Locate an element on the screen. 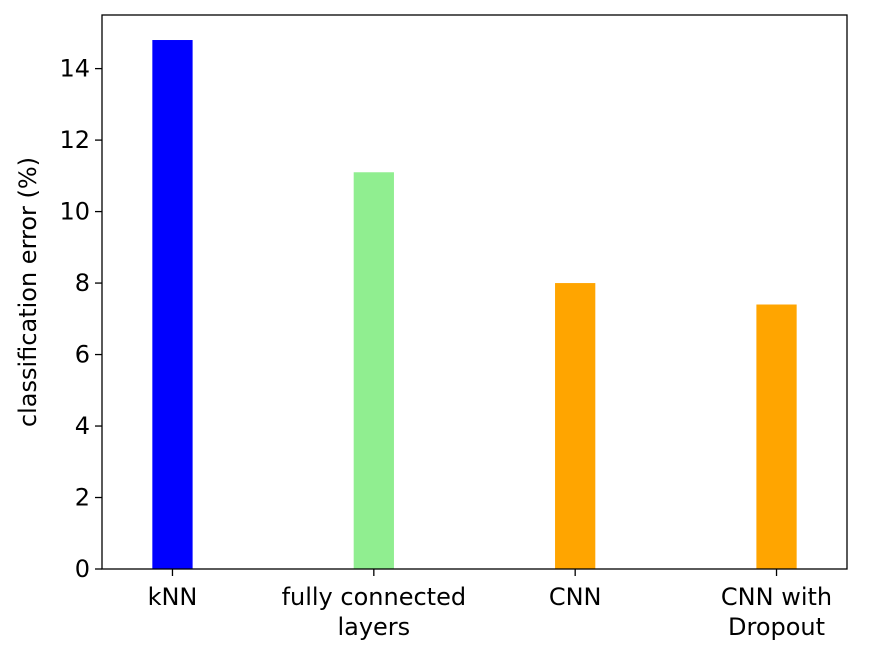 The width and height of the screenshot is (874, 659). y-axis-label: classification error (%) is located at coordinates (28, 292).